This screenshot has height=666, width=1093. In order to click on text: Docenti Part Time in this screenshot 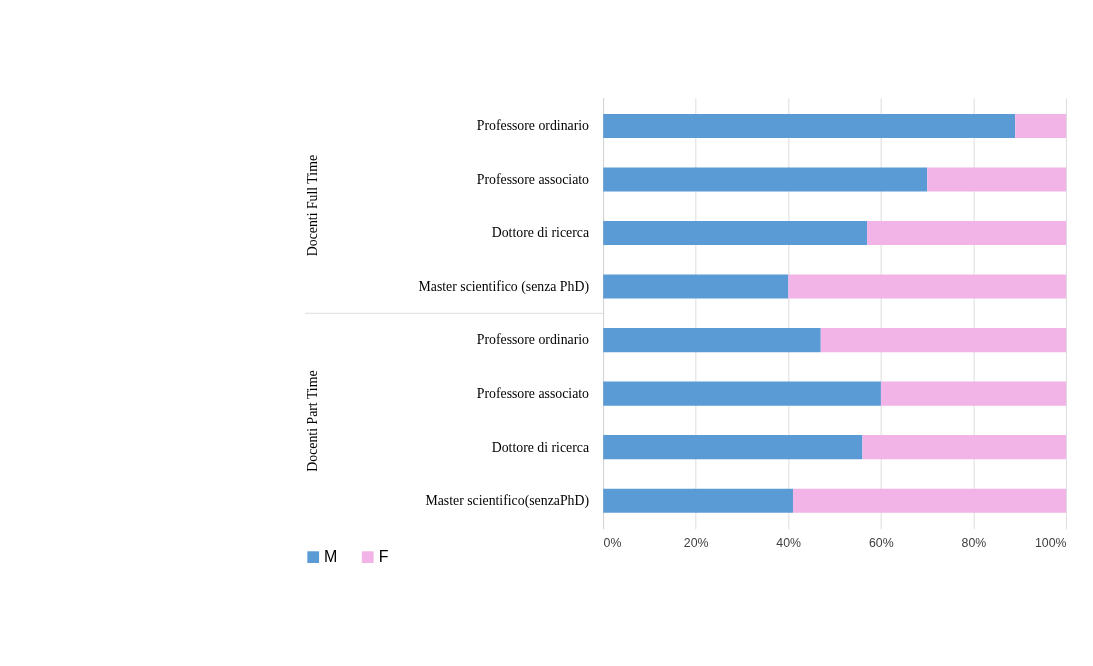, I will do `click(312, 421)`.